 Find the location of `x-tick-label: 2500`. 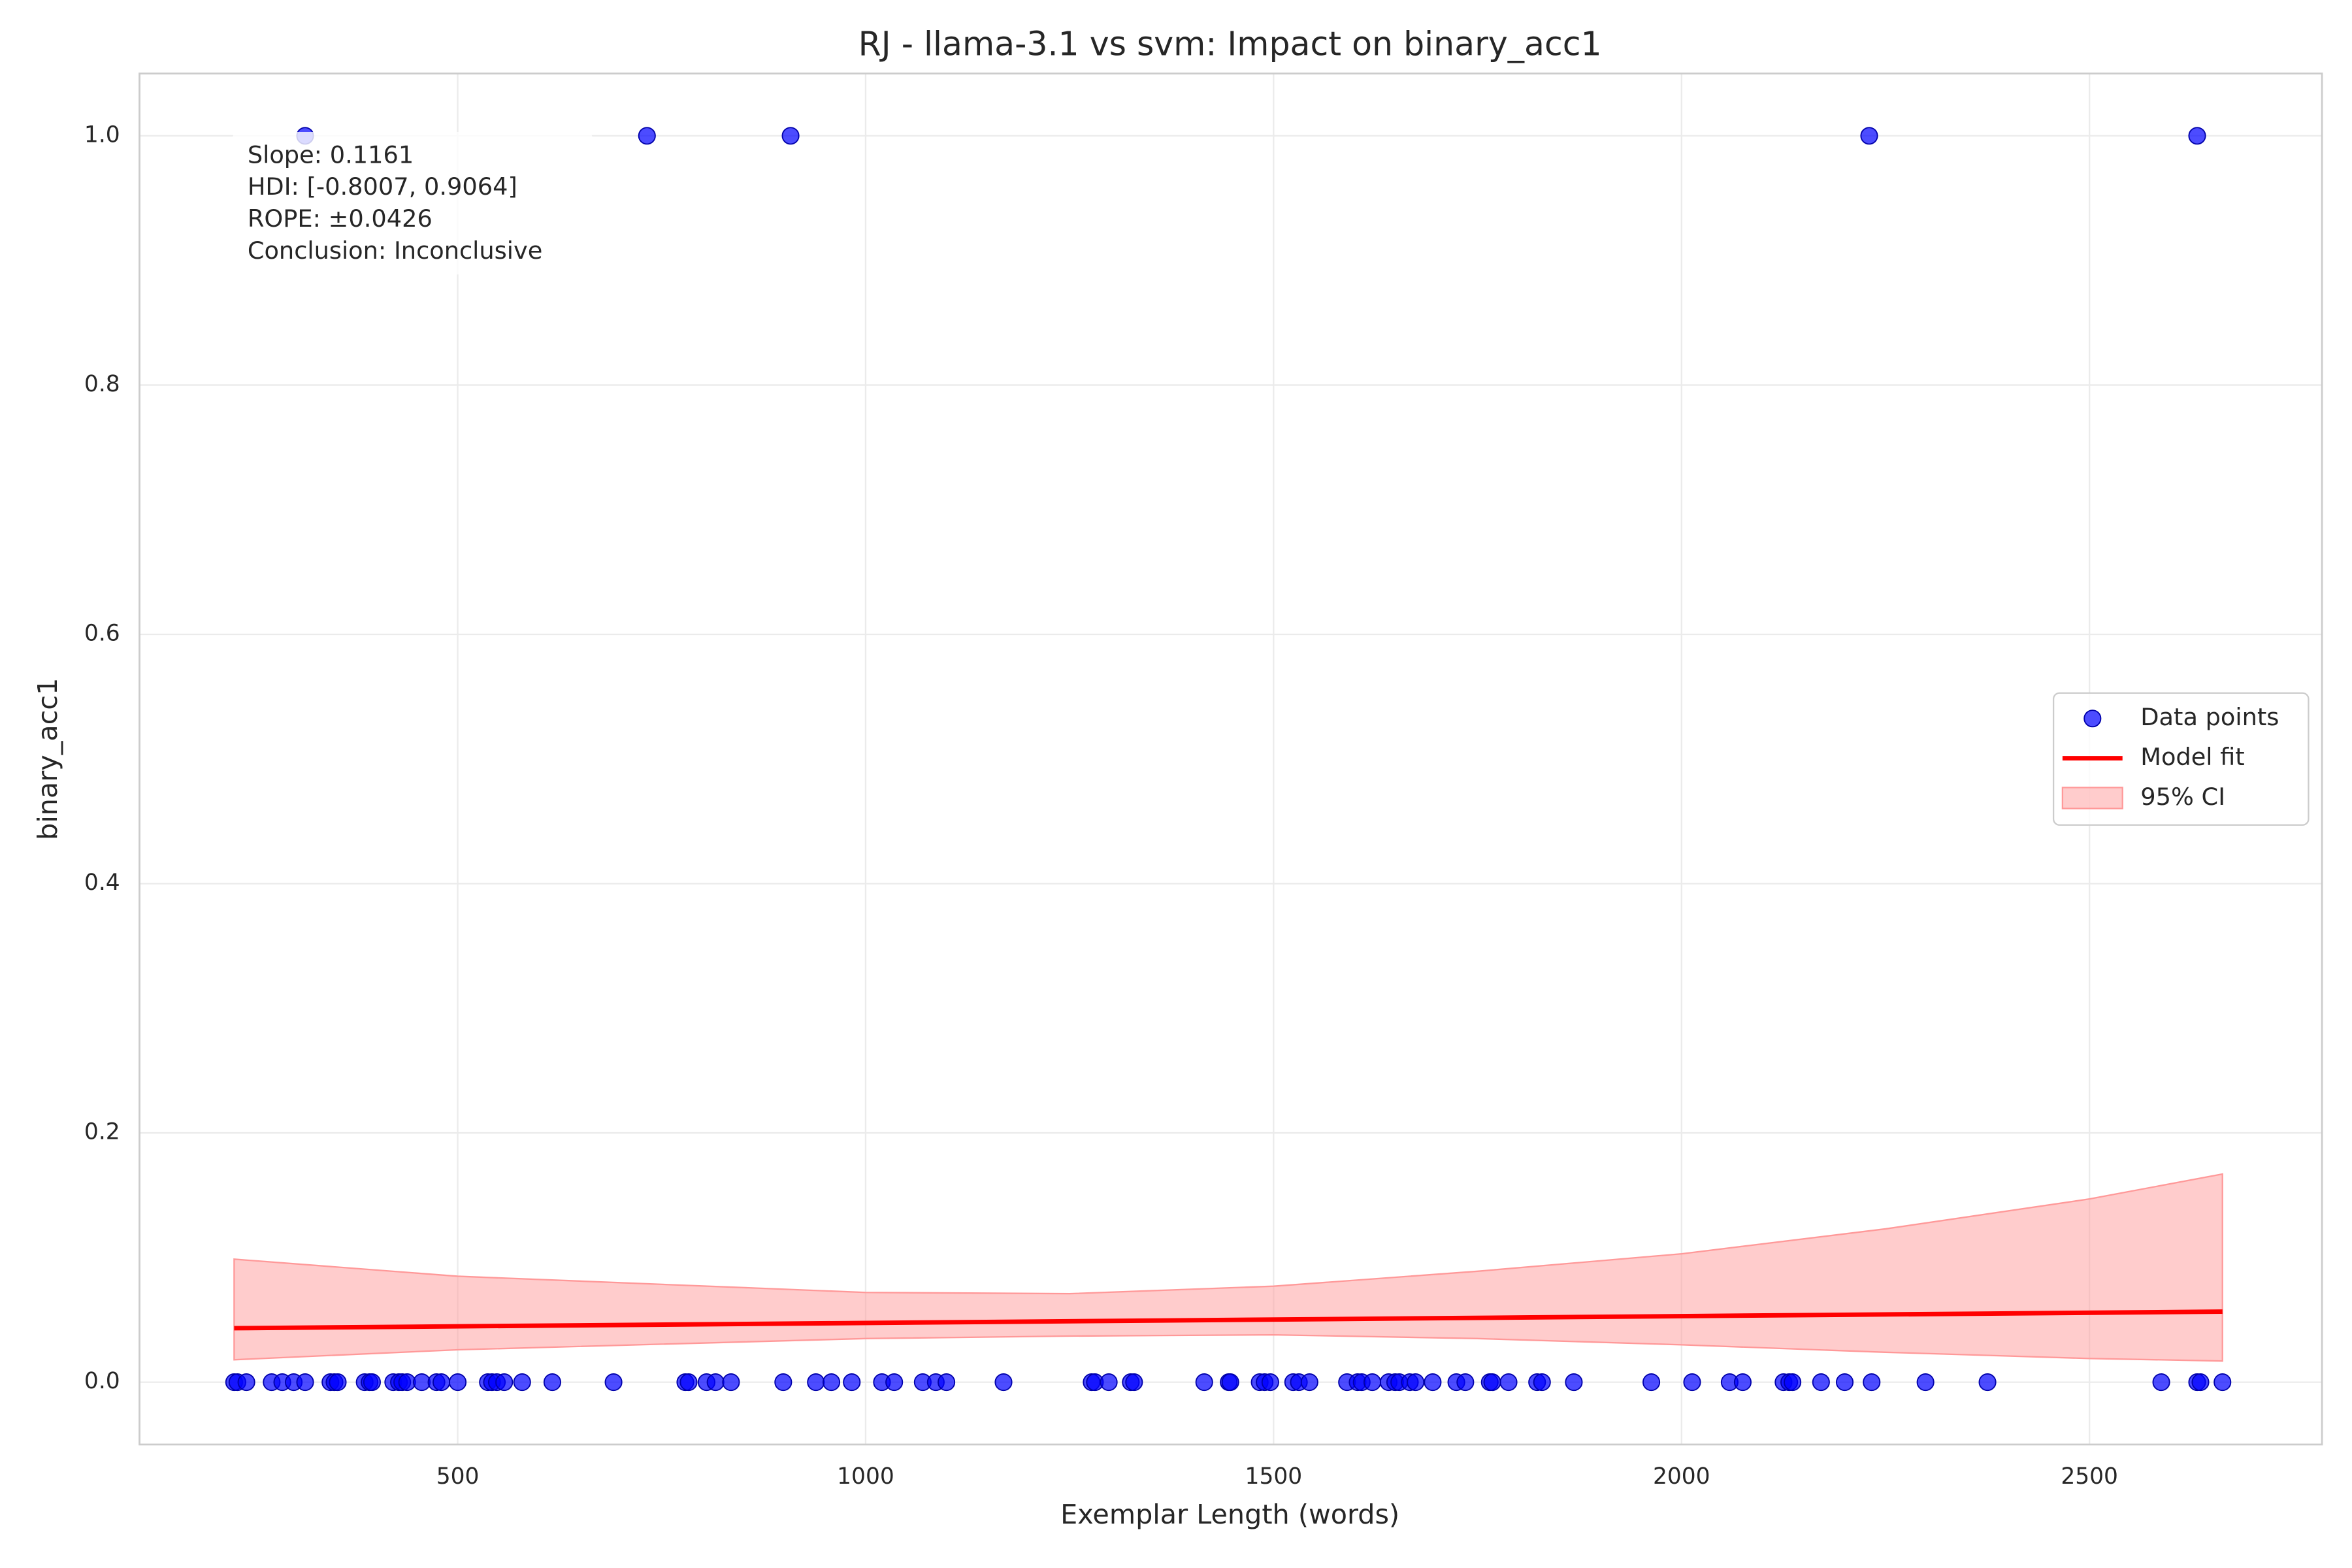

x-tick-label: 2500 is located at coordinates (2089, 1476).